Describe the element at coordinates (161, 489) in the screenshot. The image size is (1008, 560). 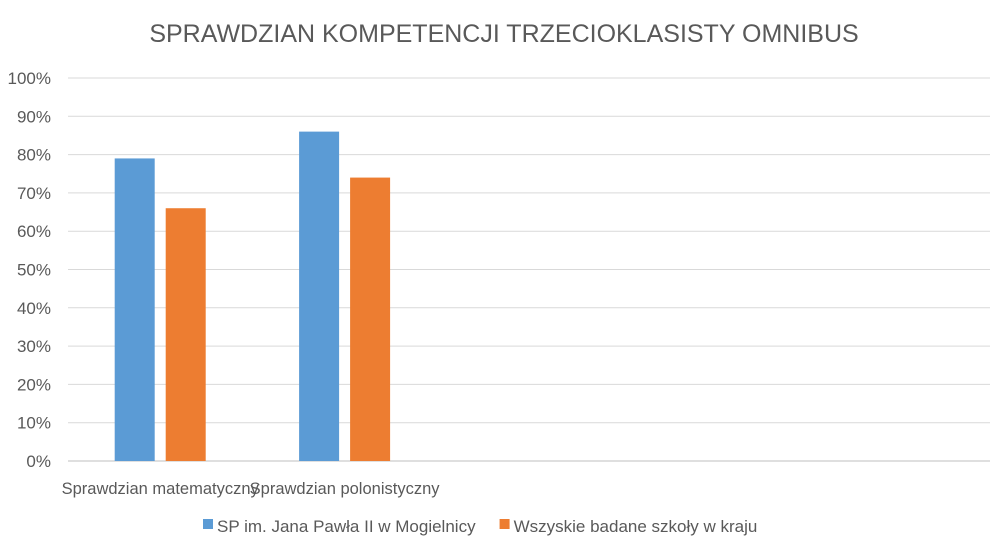
I see `x-tick-label: Sprawdzian matematyczny` at that location.